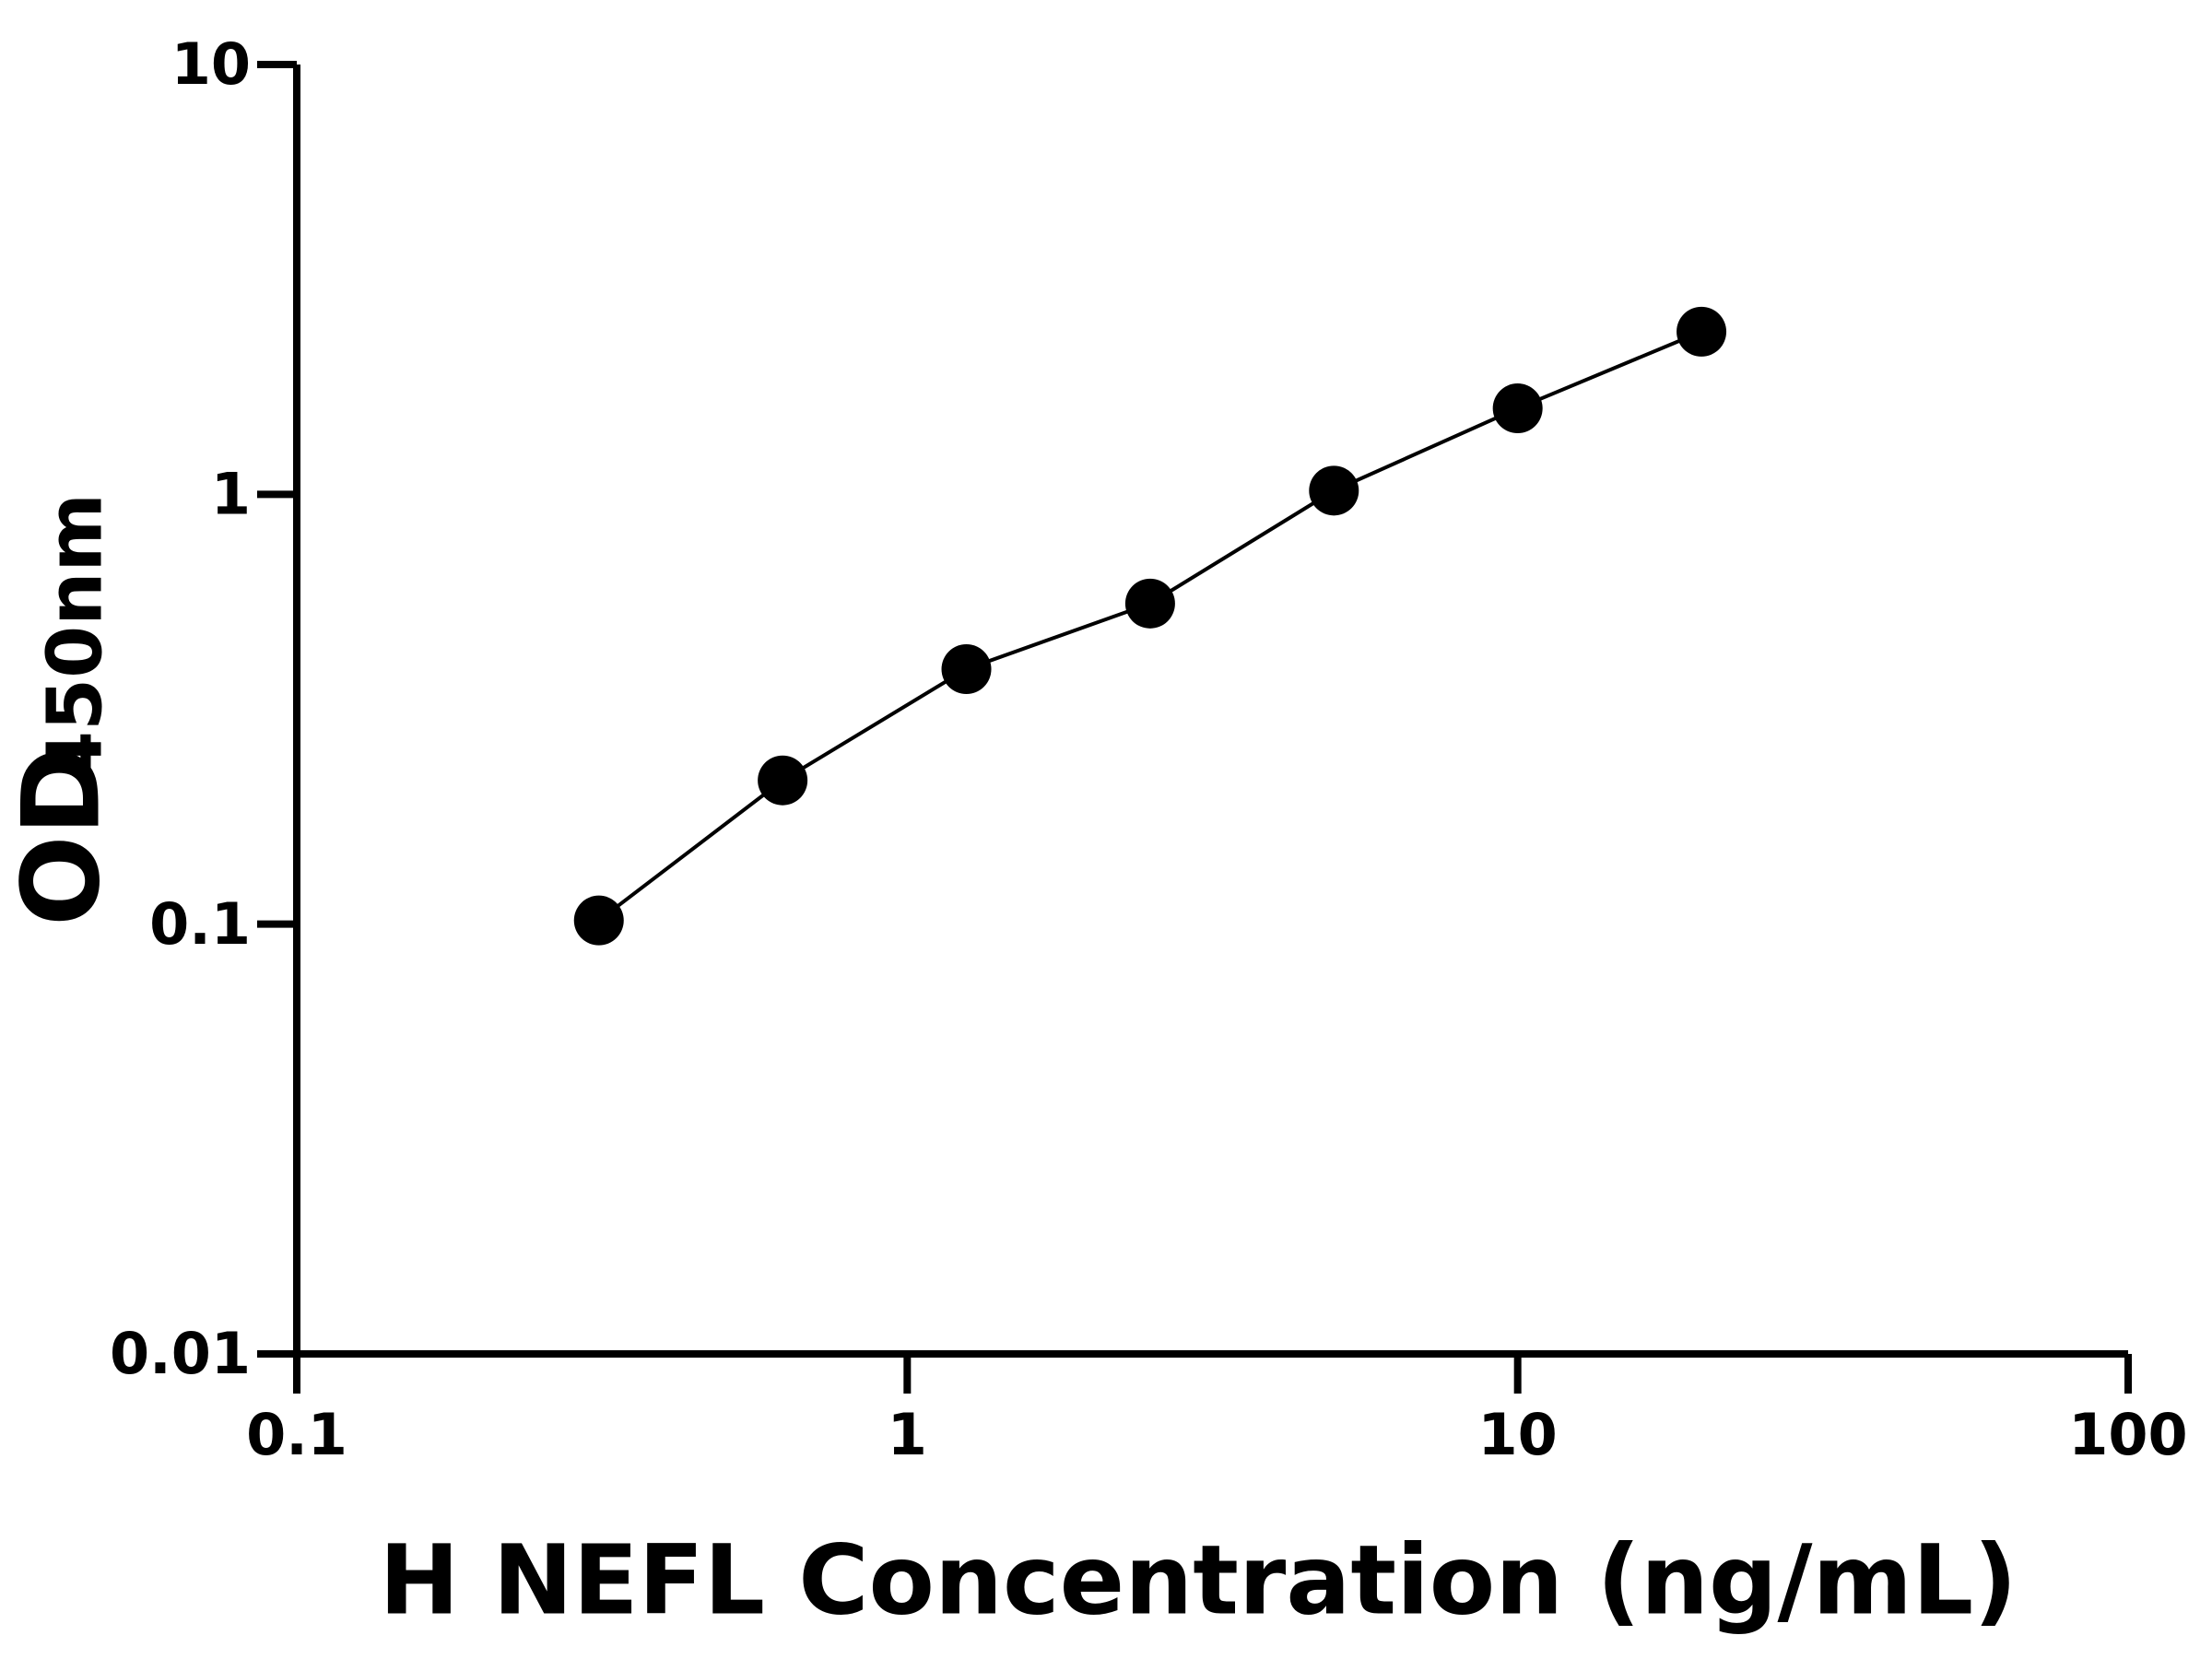  Describe the element at coordinates (75, 638) in the screenshot. I see `y-axis-label-subscript: 450nm` at that location.